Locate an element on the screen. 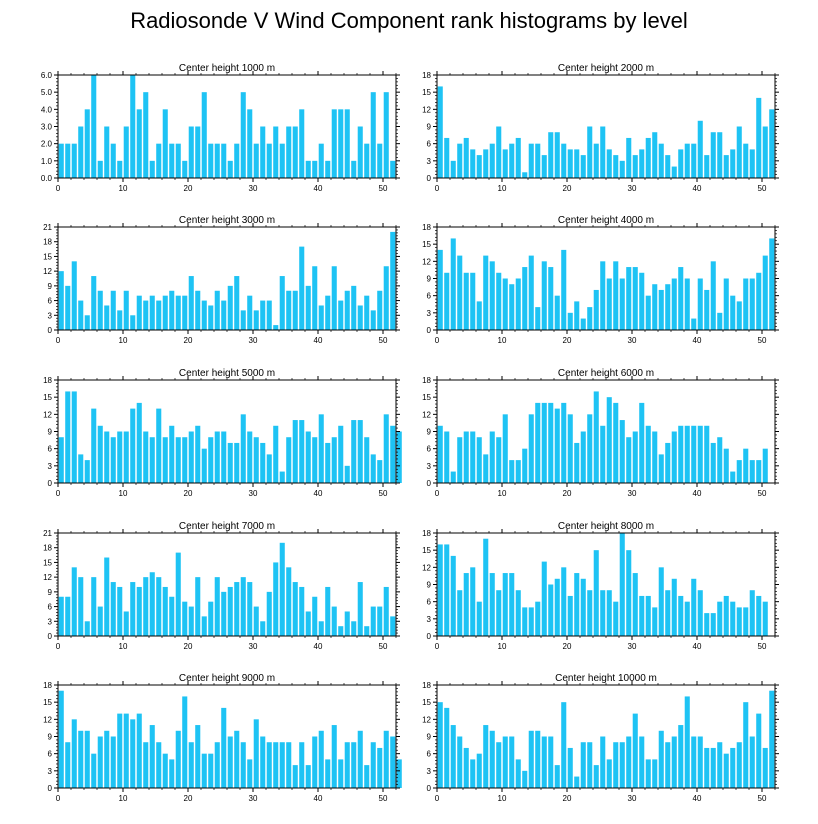 This screenshot has width=818, height=824. x-tick-label: 50 is located at coordinates (762, 798).